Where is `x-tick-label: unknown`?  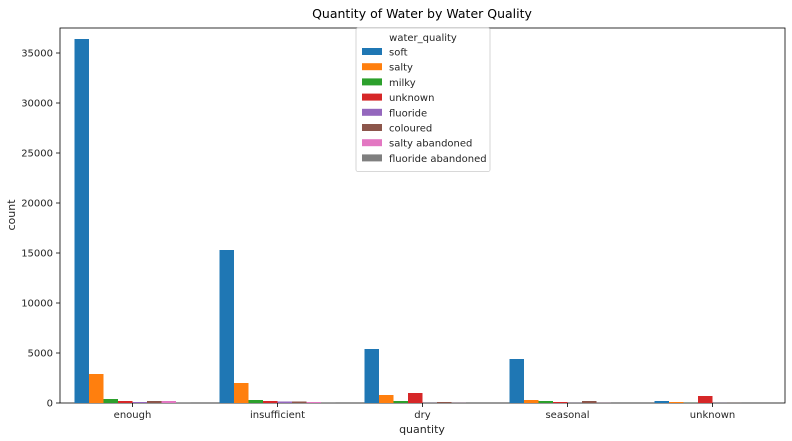
x-tick-label: unknown is located at coordinates (712, 415).